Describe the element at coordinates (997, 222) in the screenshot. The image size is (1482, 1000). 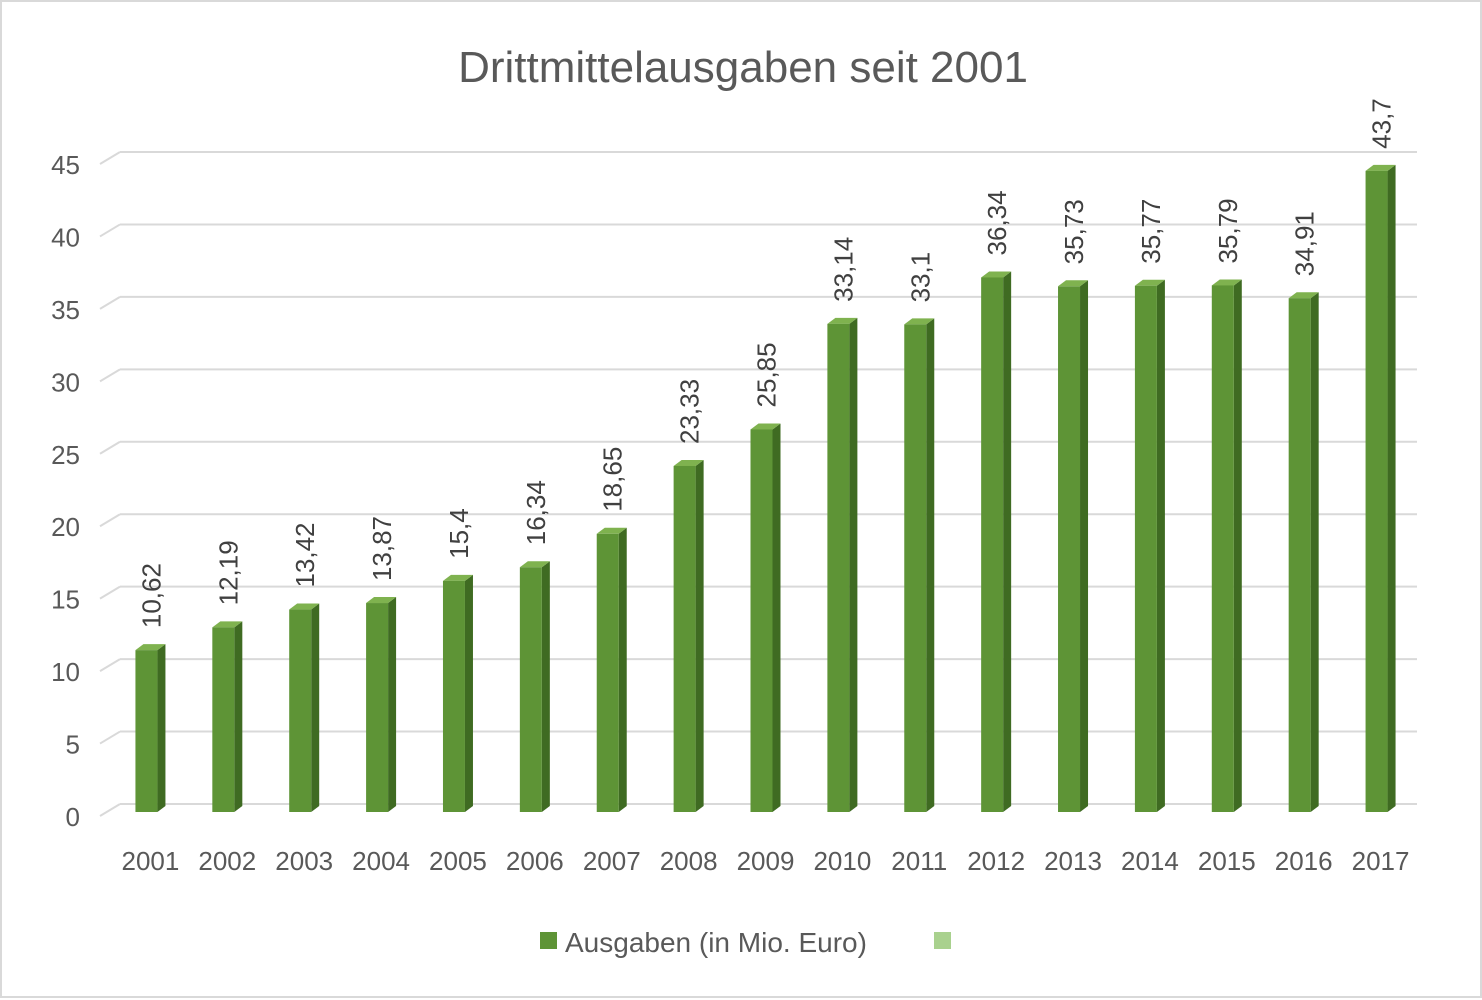
I see `data-label: 36,34` at that location.